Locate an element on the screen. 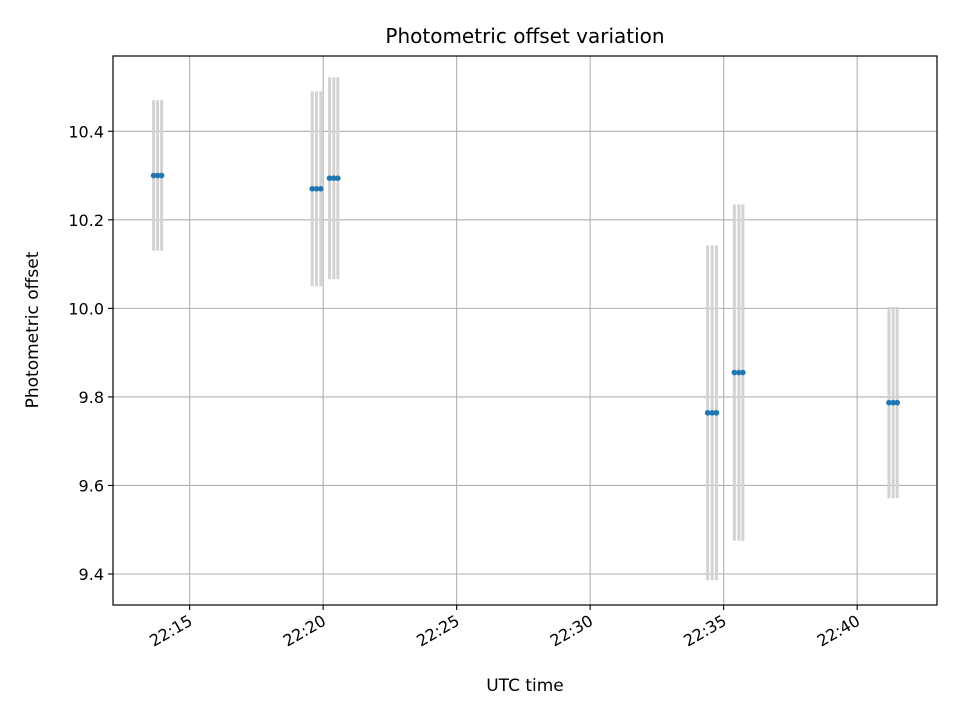 This screenshot has height=720, width=960. y-tick-label: 9.4 is located at coordinates (91, 574).